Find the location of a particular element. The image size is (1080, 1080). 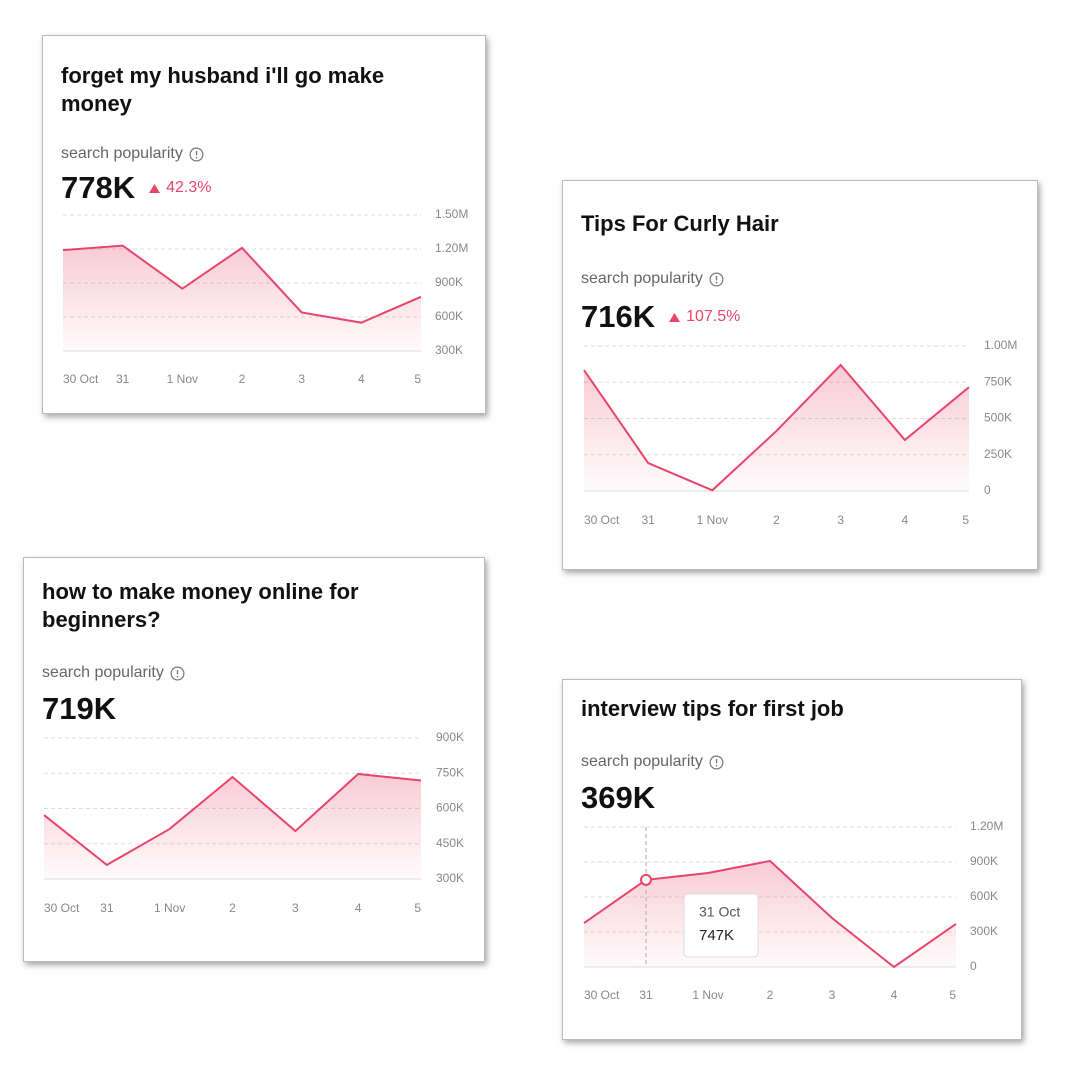

y-tick-label: 500K is located at coordinates (998, 418).